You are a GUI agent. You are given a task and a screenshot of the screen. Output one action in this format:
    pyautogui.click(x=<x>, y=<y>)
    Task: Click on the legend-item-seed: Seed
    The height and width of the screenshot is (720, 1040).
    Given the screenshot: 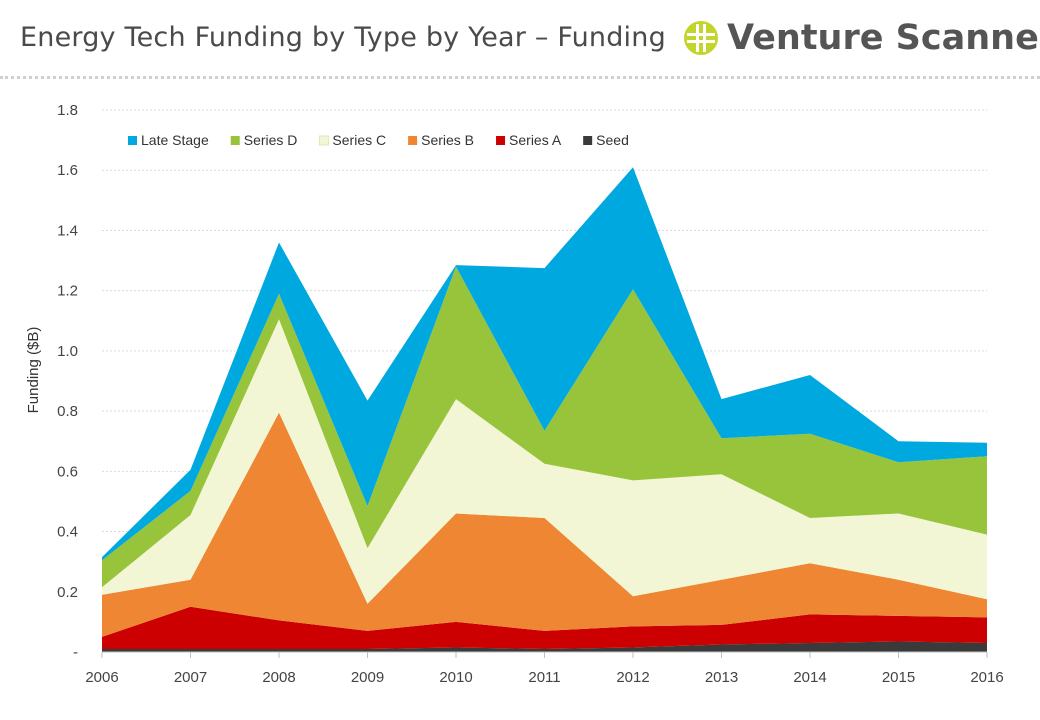 What is the action you would take?
    pyautogui.click(x=606, y=140)
    